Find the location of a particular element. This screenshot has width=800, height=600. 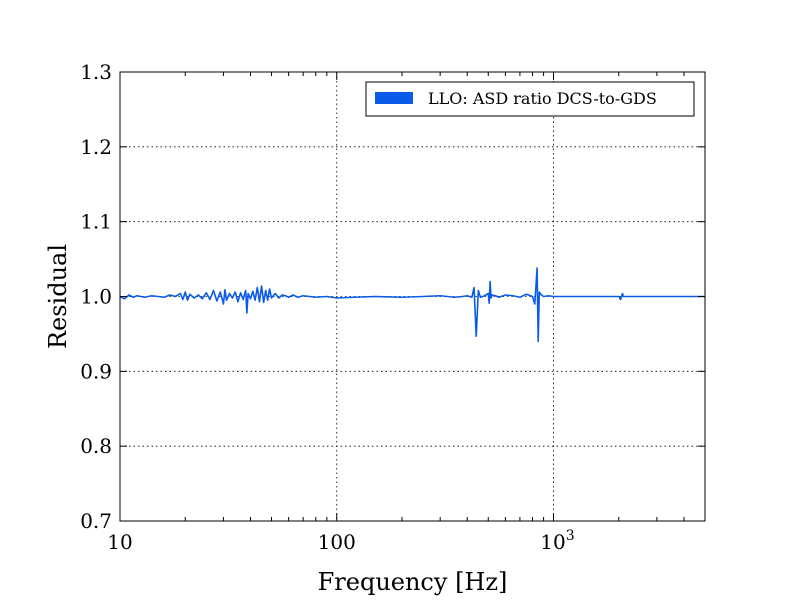

x-tick-label-exponent: 3 is located at coordinates (570, 536).